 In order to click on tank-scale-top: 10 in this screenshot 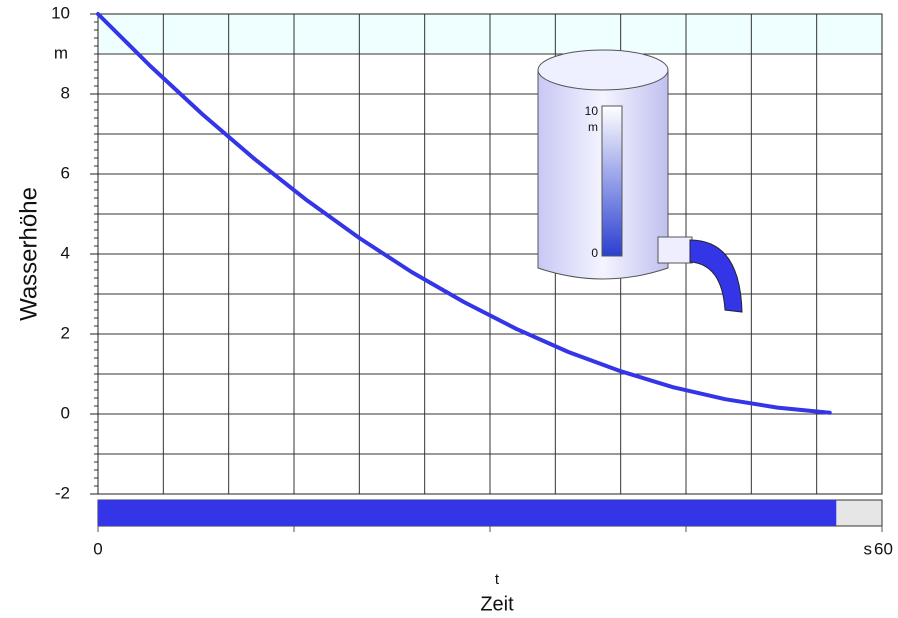, I will do `click(592, 111)`.